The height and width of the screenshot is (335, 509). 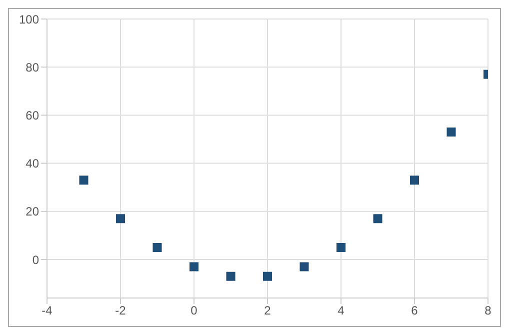 What do you see at coordinates (120, 311) in the screenshot?
I see `x-tick-label: -2` at bounding box center [120, 311].